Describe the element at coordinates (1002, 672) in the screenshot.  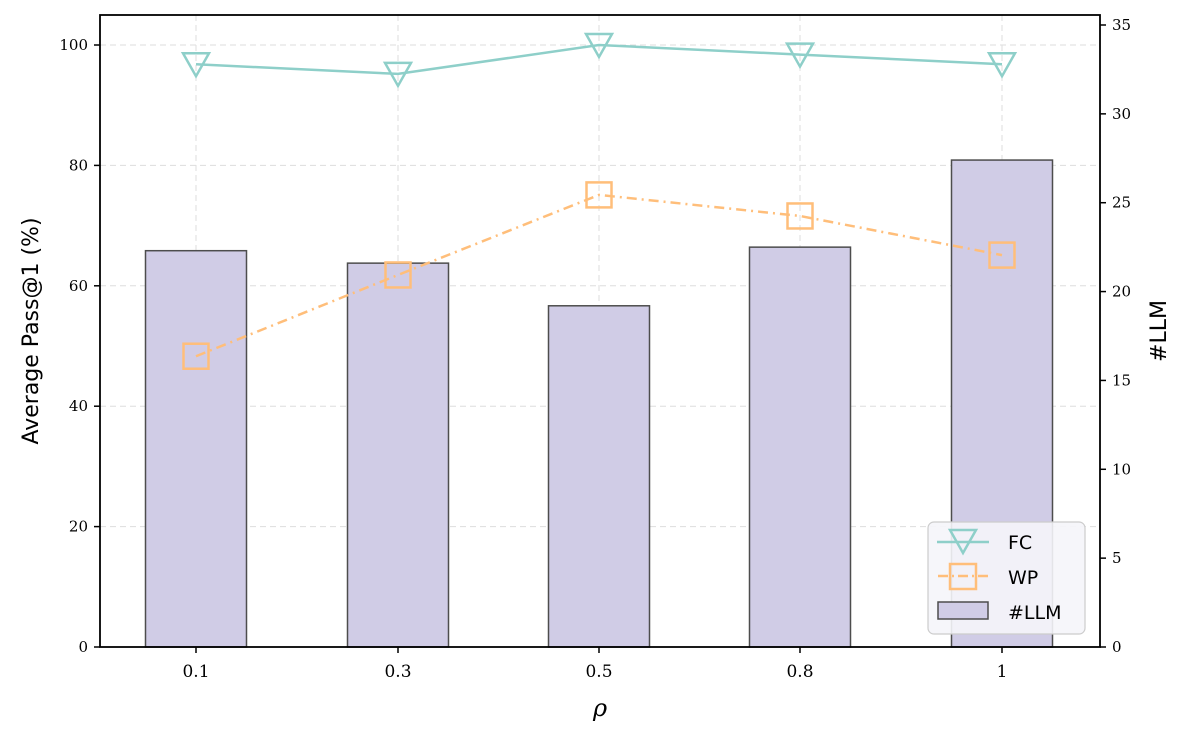
I see `x-tick-label: 1` at that location.